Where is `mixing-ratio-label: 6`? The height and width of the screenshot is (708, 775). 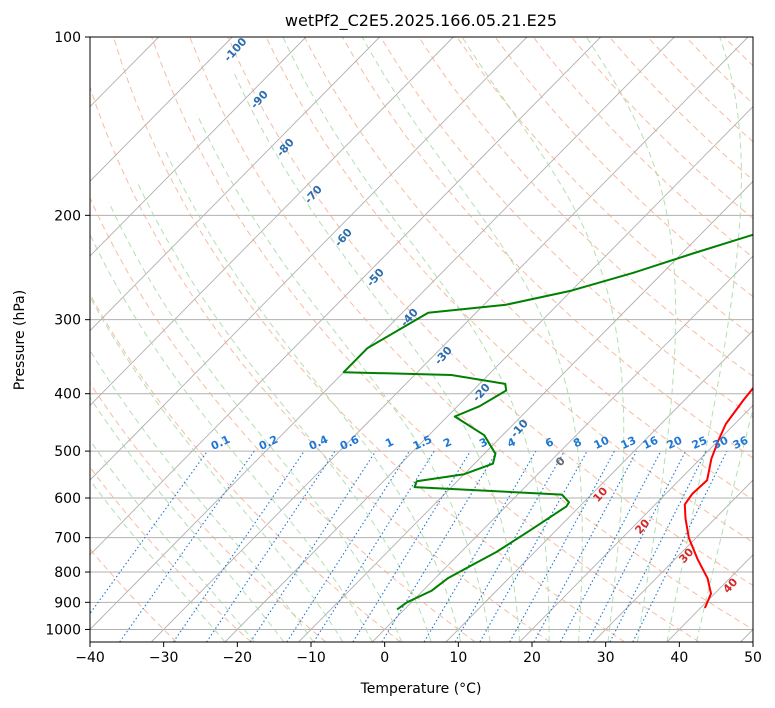 mixing-ratio-label: 6 is located at coordinates (549, 442).